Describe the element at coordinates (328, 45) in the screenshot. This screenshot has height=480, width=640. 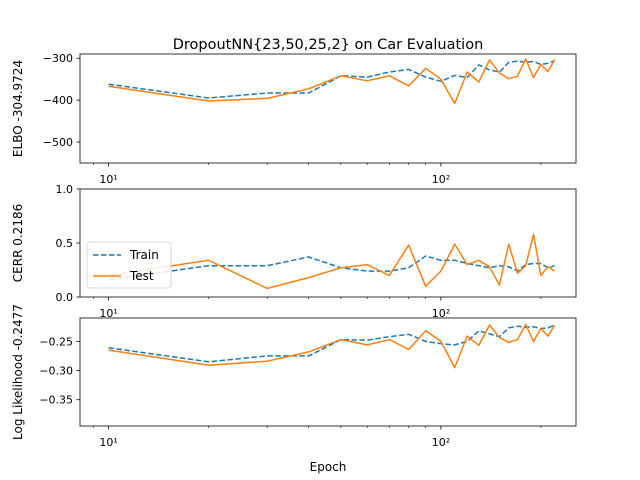
I see `chart-title: DropoutNN{23,50,25,2} on Car Evaluation` at that location.